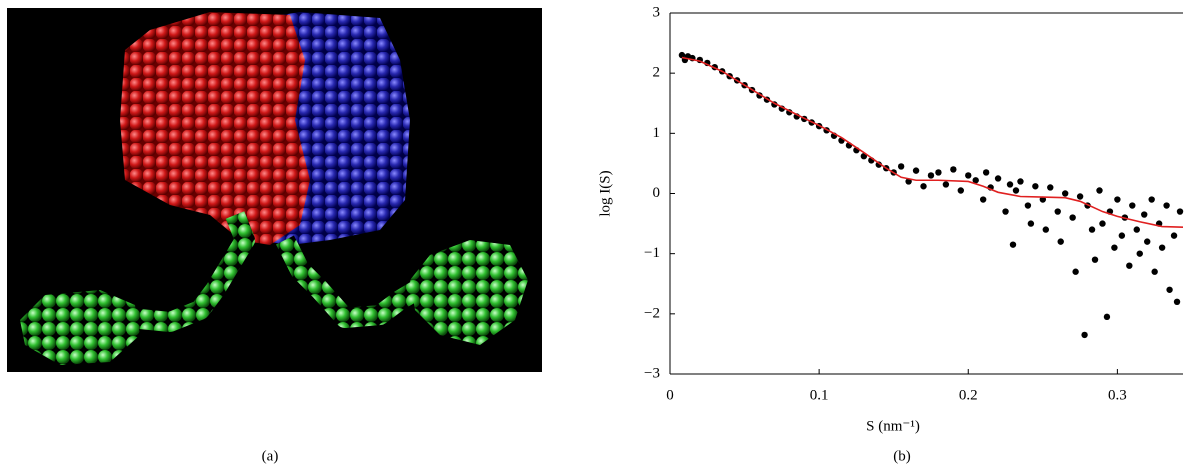 The width and height of the screenshot is (1184, 471). I want to click on panel-caption: (a), so click(270, 456).